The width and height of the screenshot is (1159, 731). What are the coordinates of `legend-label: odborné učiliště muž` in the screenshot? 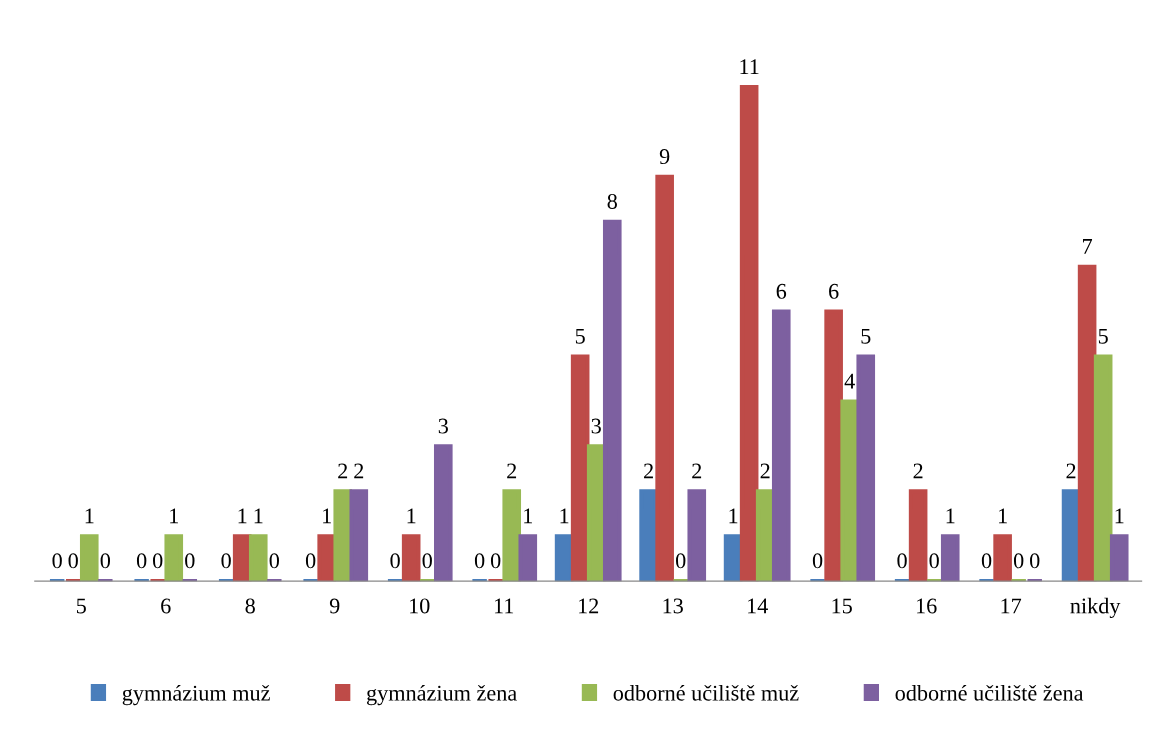 It's located at (706, 692).